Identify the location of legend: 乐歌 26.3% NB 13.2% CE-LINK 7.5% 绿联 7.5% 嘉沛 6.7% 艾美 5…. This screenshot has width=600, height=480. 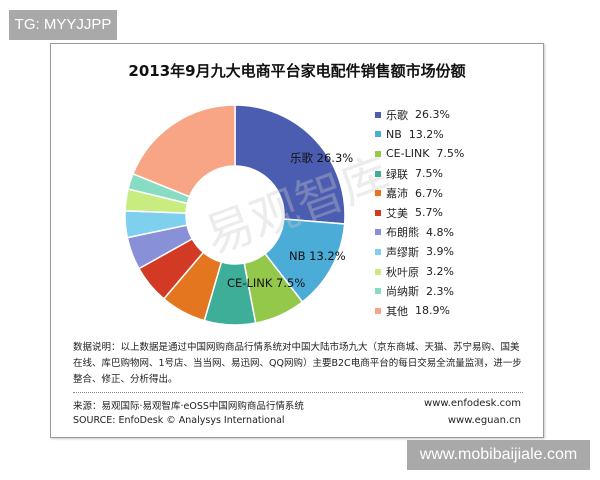
(419, 213).